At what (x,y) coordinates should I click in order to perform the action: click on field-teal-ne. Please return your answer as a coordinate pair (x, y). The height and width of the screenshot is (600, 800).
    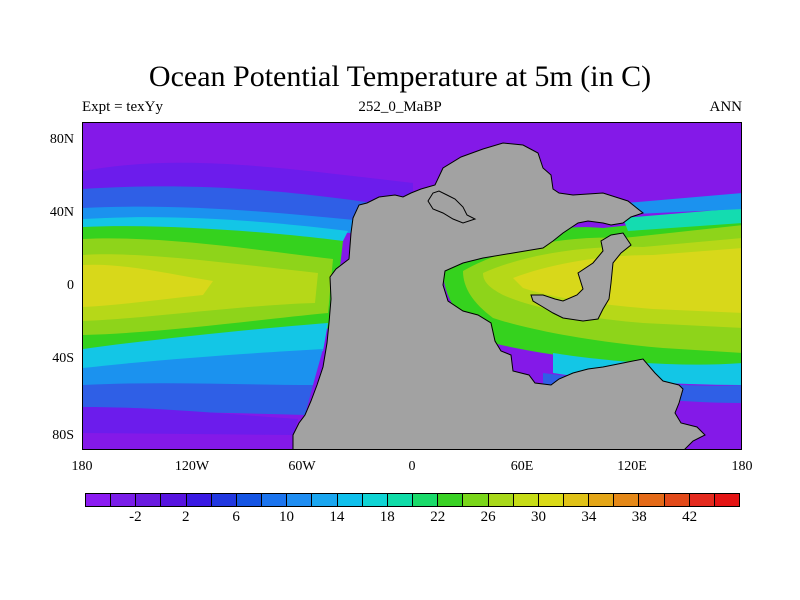
    Looking at the image, I should click on (682, 219).